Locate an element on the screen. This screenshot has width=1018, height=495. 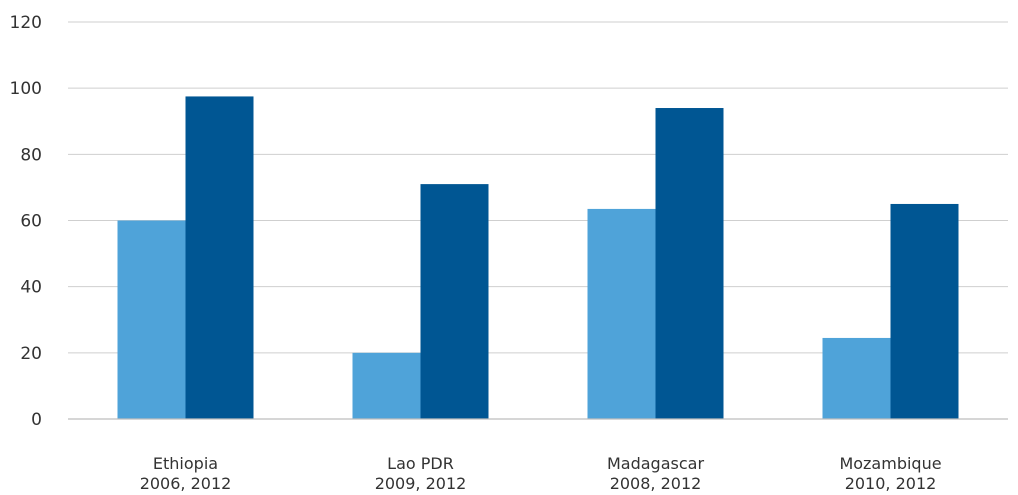
bar-series-2-madagascar is located at coordinates (689, 264).